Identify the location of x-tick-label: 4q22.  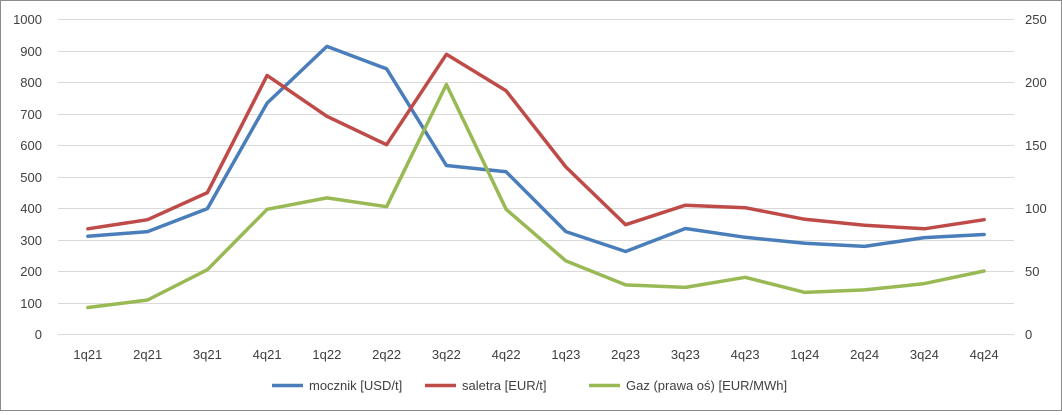
(506, 354).